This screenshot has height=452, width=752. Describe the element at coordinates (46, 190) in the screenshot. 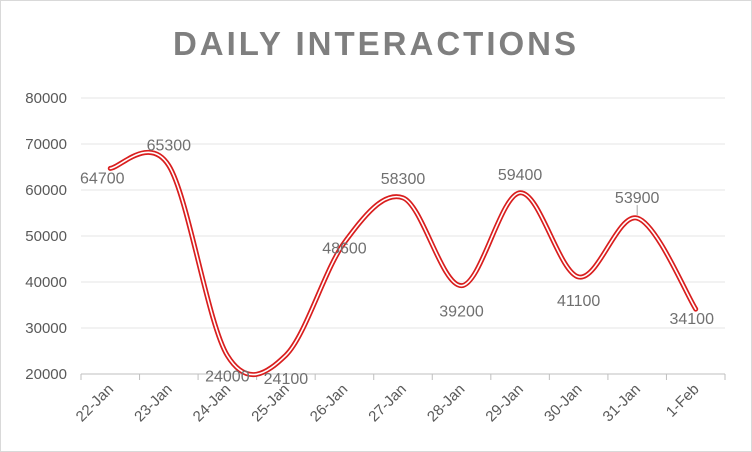

I see `y-tick-label: 60000` at that location.